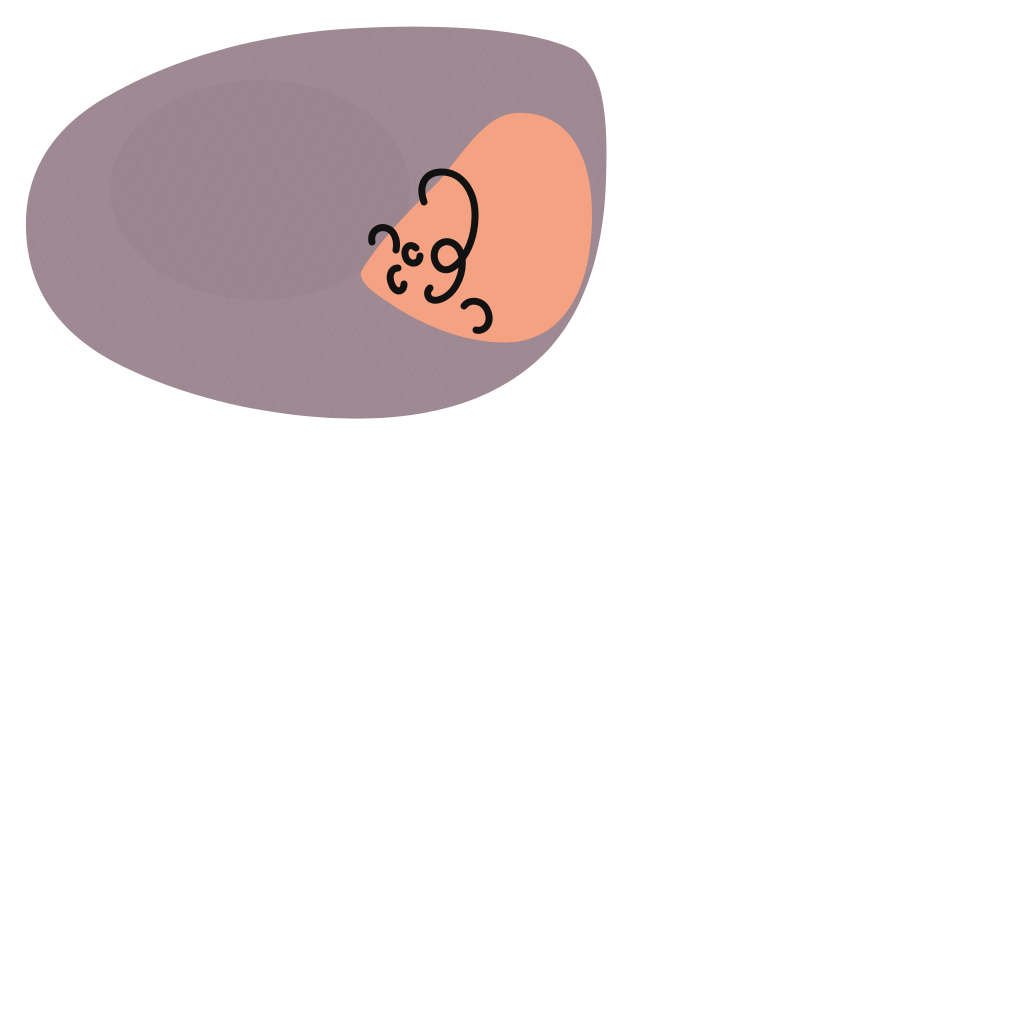 The image size is (1024, 1024). I want to click on squiggle-right-curl, so click(476, 315).